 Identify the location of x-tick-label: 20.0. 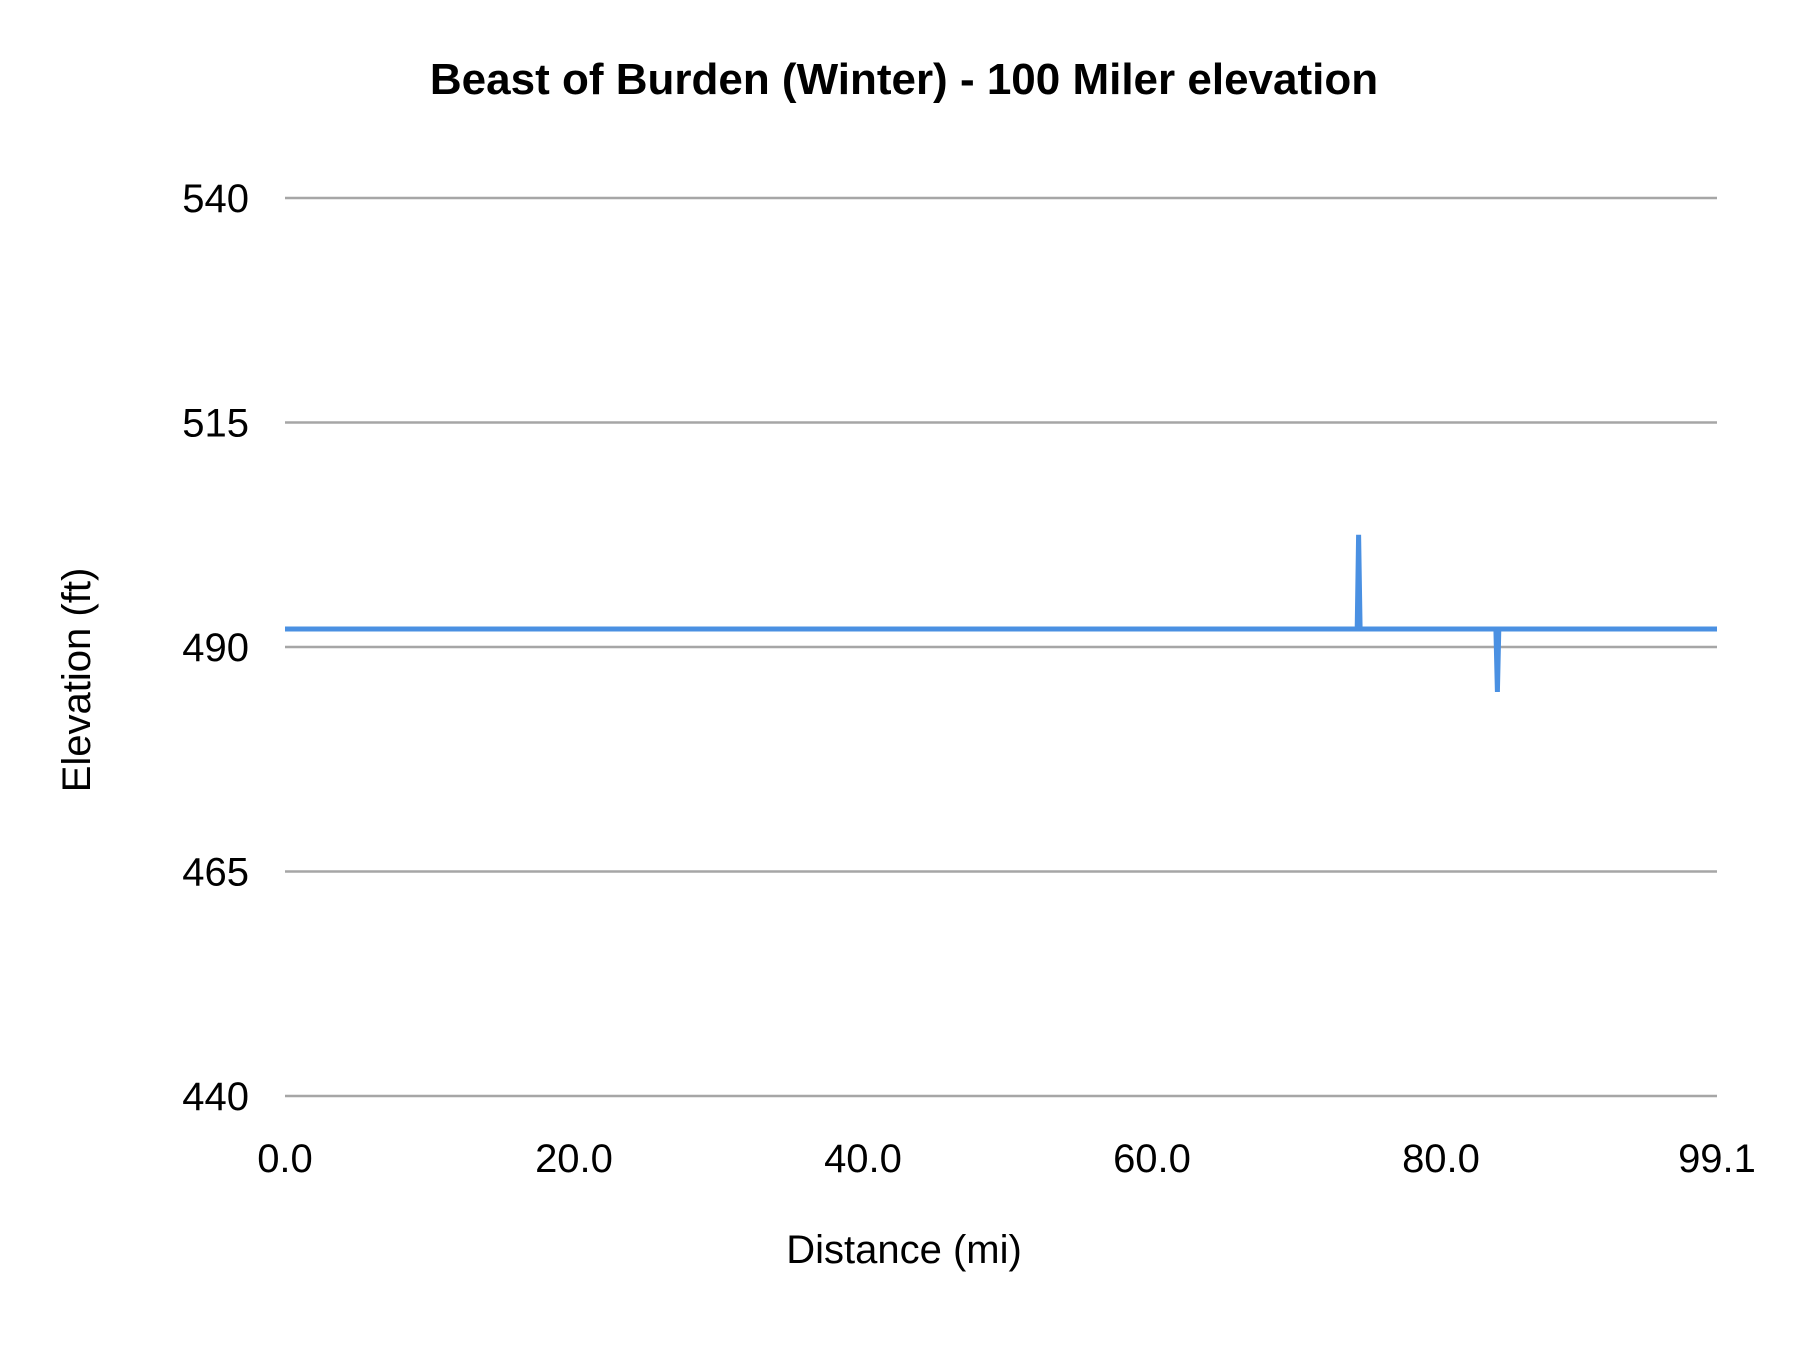
(574, 1159).